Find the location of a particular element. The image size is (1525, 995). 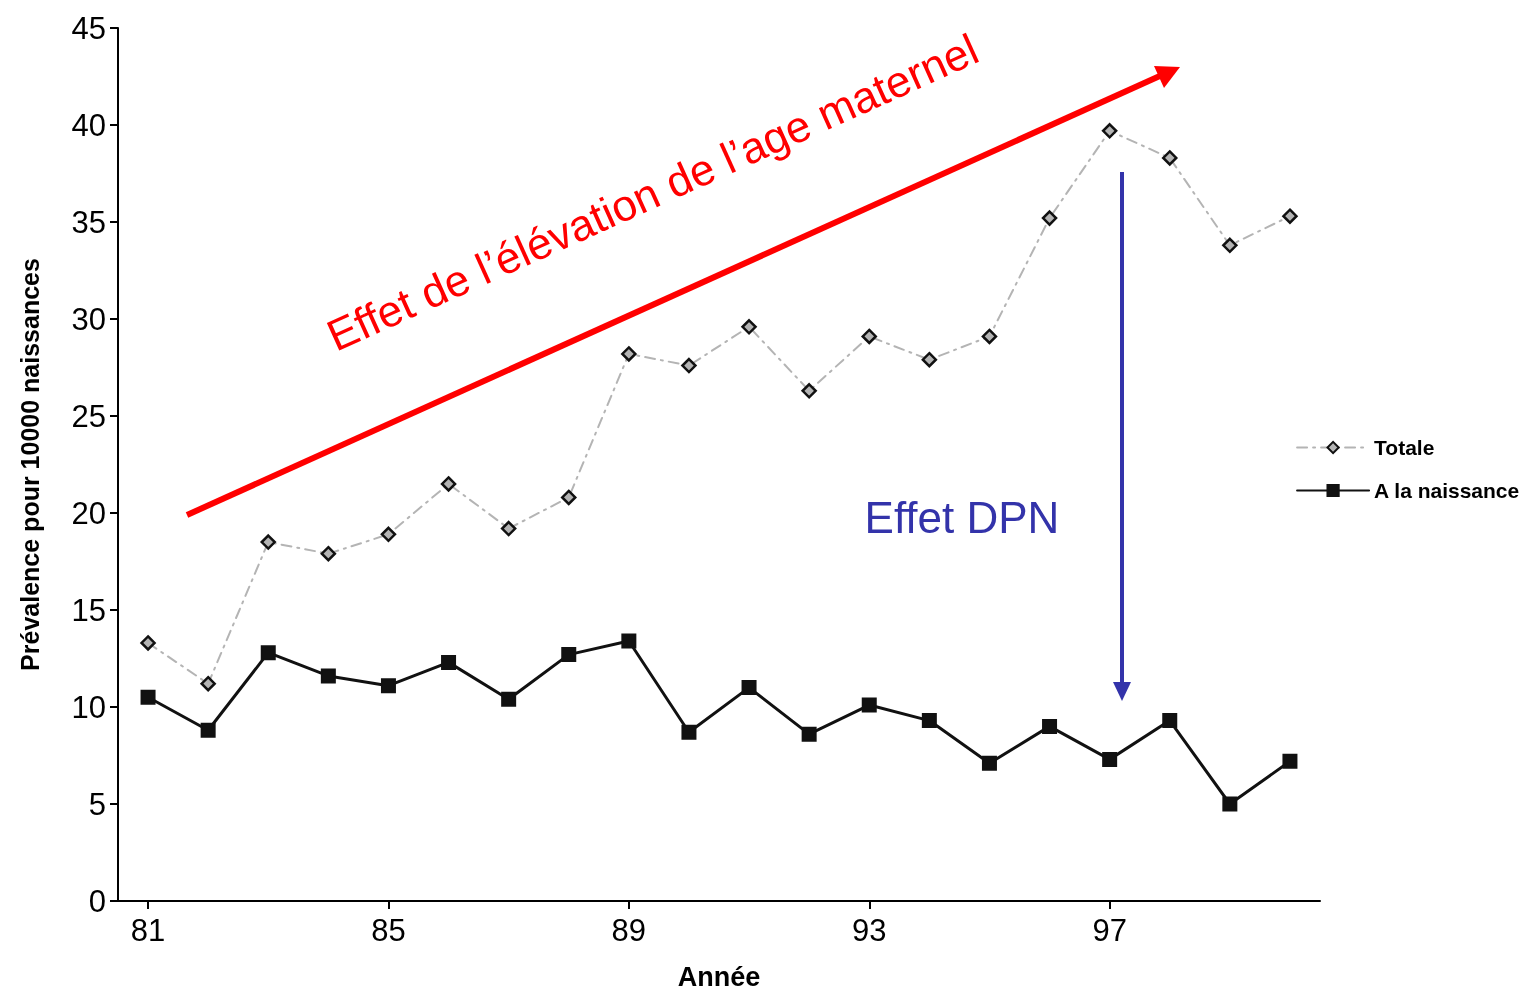

y-tick-label: 5 is located at coordinates (97, 804).